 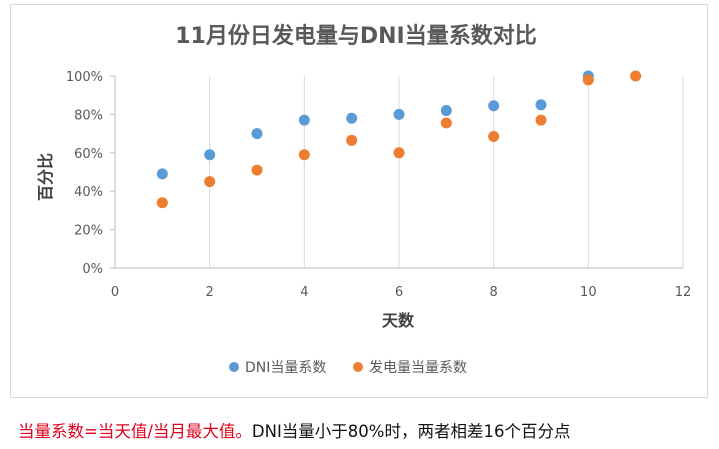 What do you see at coordinates (285, 368) in the screenshot?
I see `legend-label: DNI当量系数` at bounding box center [285, 368].